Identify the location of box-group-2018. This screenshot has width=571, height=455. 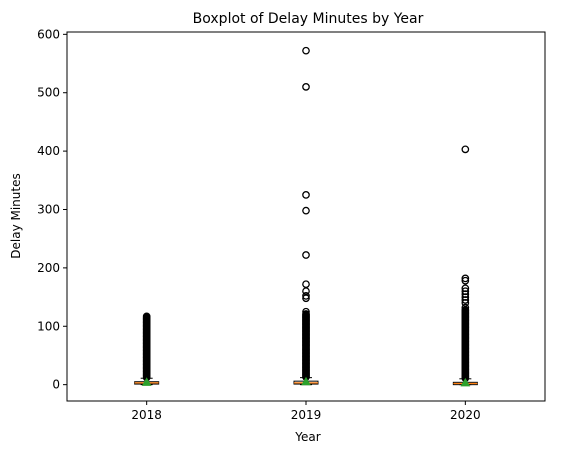
(147, 349).